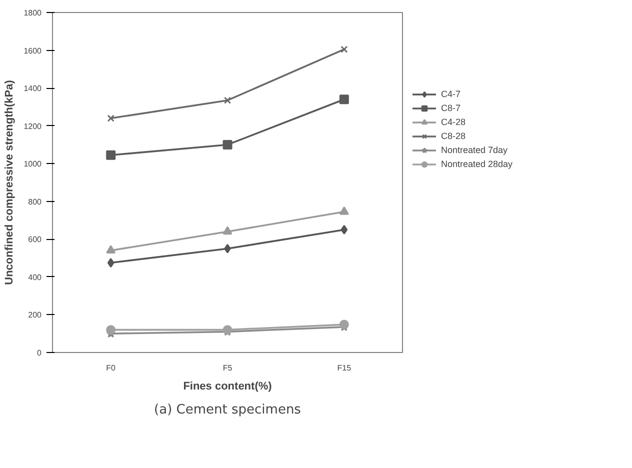 This screenshot has width=632, height=468. Describe the element at coordinates (33, 164) in the screenshot. I see `y-tick-label: 1000` at that location.